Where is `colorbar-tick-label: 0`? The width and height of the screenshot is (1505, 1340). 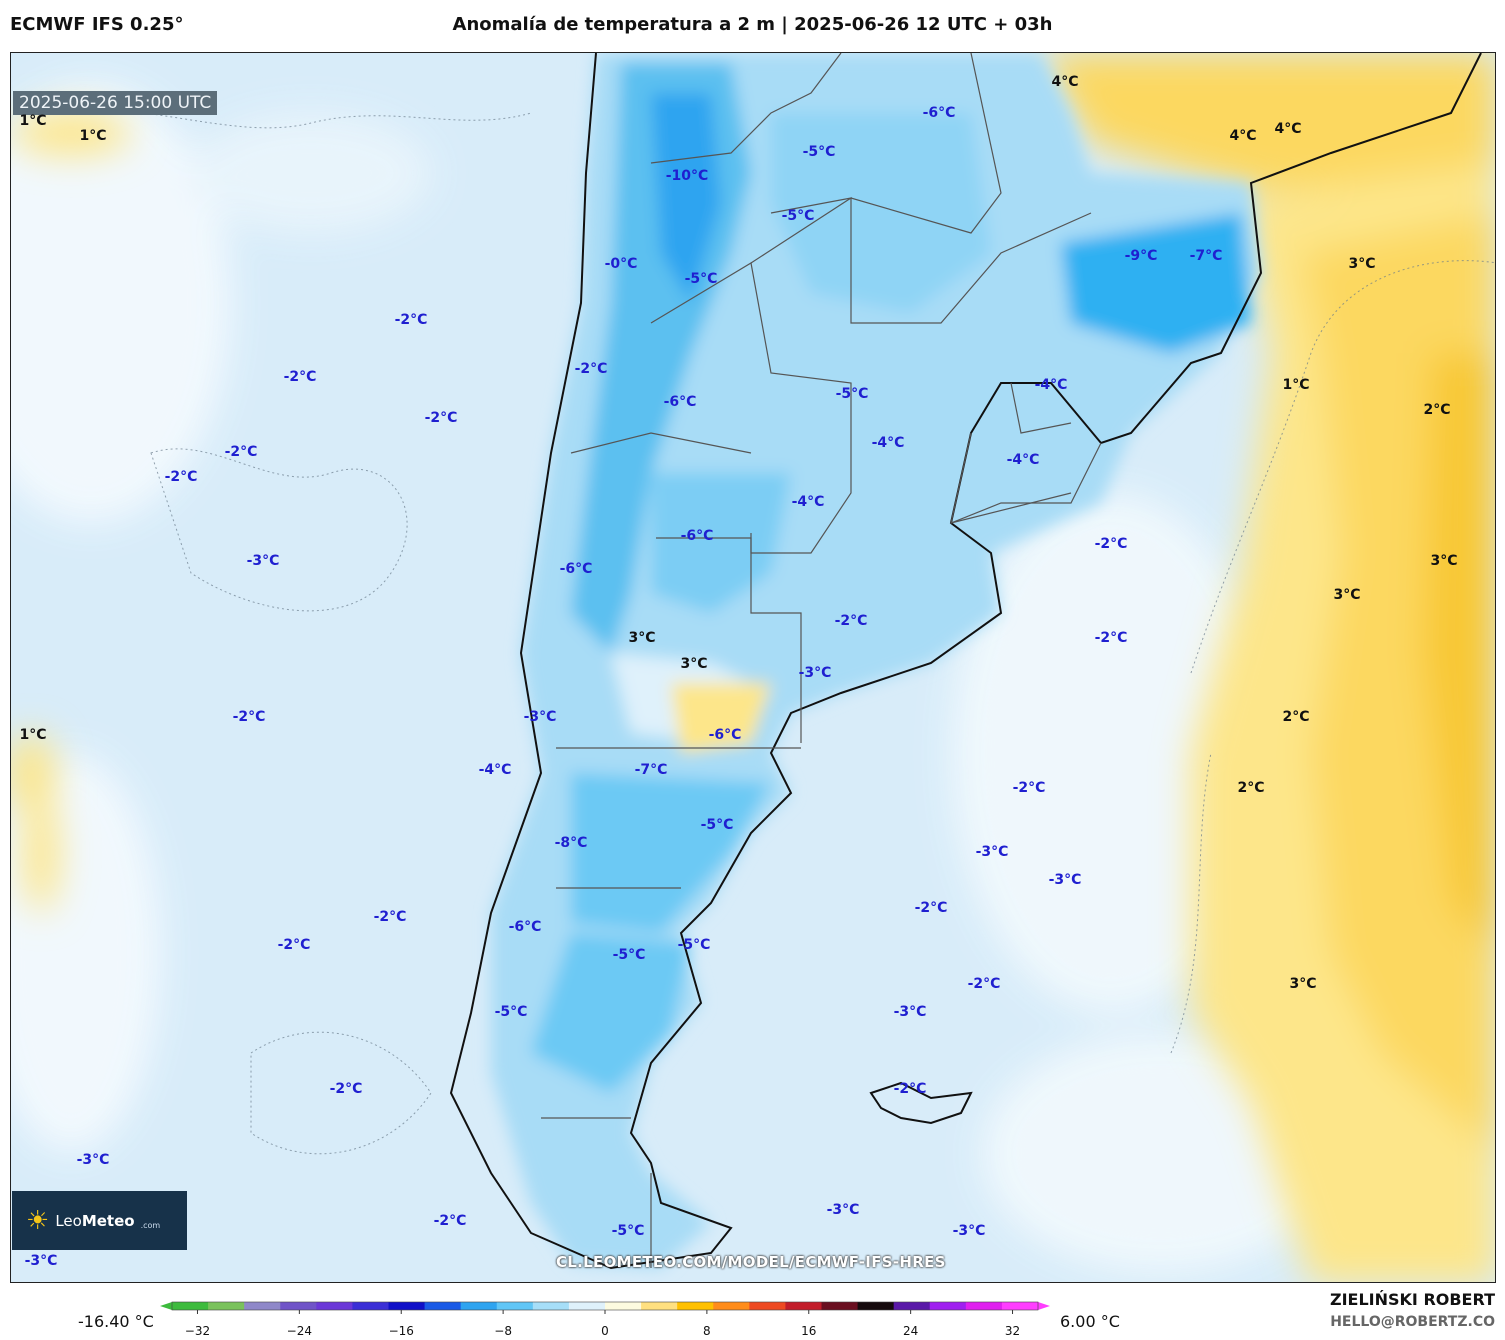 colorbar-tick-label: 0 is located at coordinates (605, 1331).